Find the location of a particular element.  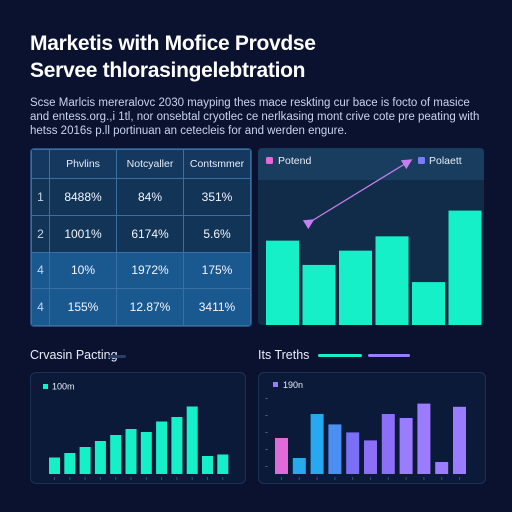

table-cell: 1972% is located at coordinates (150, 270).